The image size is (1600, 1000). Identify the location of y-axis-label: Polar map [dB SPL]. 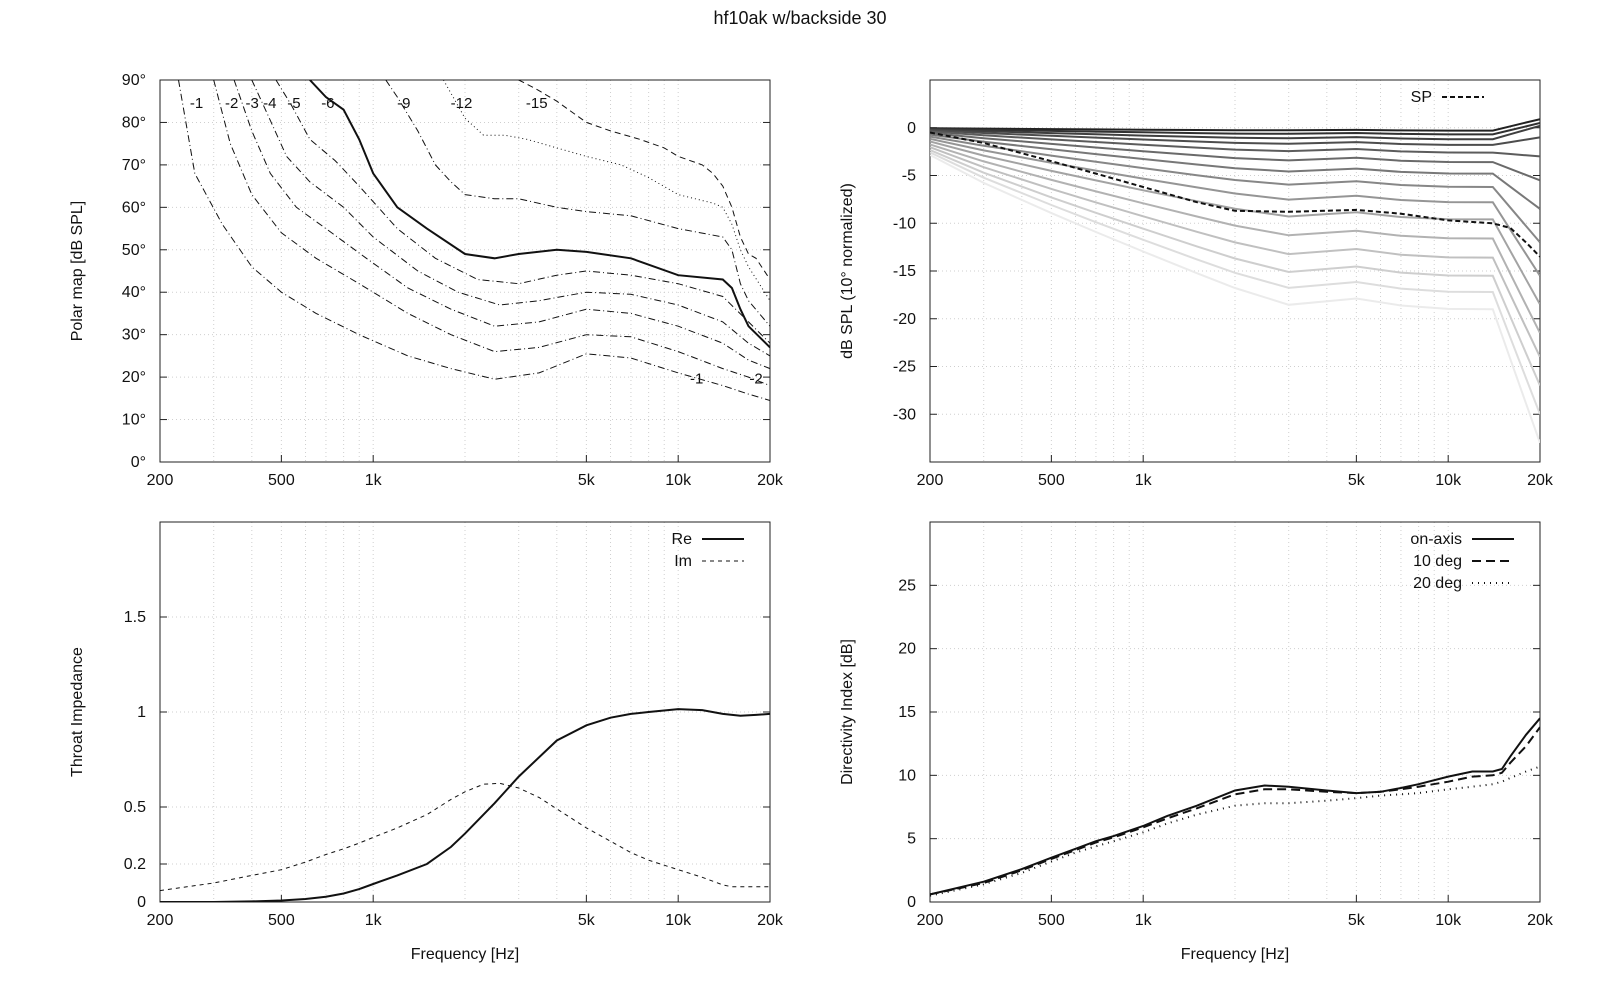
(77, 271).